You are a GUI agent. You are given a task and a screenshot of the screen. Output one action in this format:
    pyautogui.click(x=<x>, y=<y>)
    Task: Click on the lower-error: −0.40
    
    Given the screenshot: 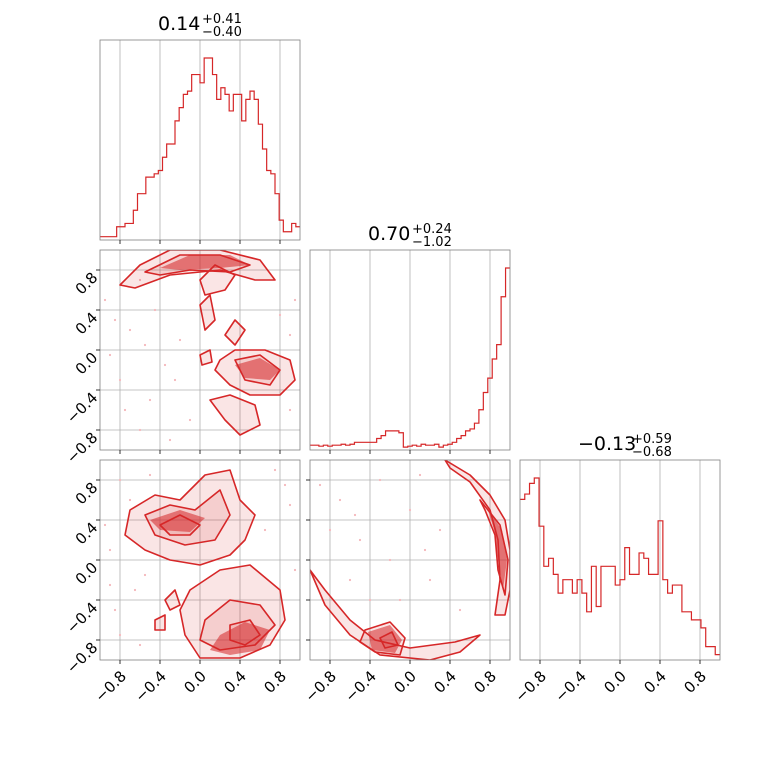 What is the action you would take?
    pyautogui.click(x=222, y=32)
    